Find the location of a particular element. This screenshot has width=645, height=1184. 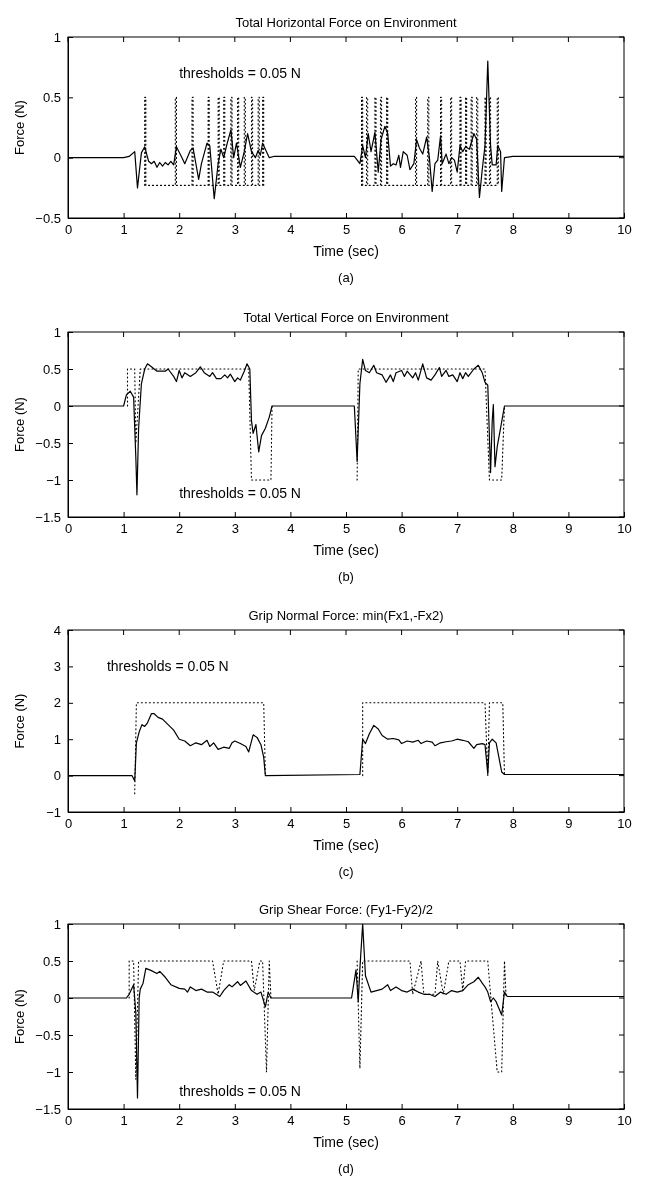

chart-title: Grip Shear Force: (Fy1-Fy2)/2 is located at coordinates (346, 909).